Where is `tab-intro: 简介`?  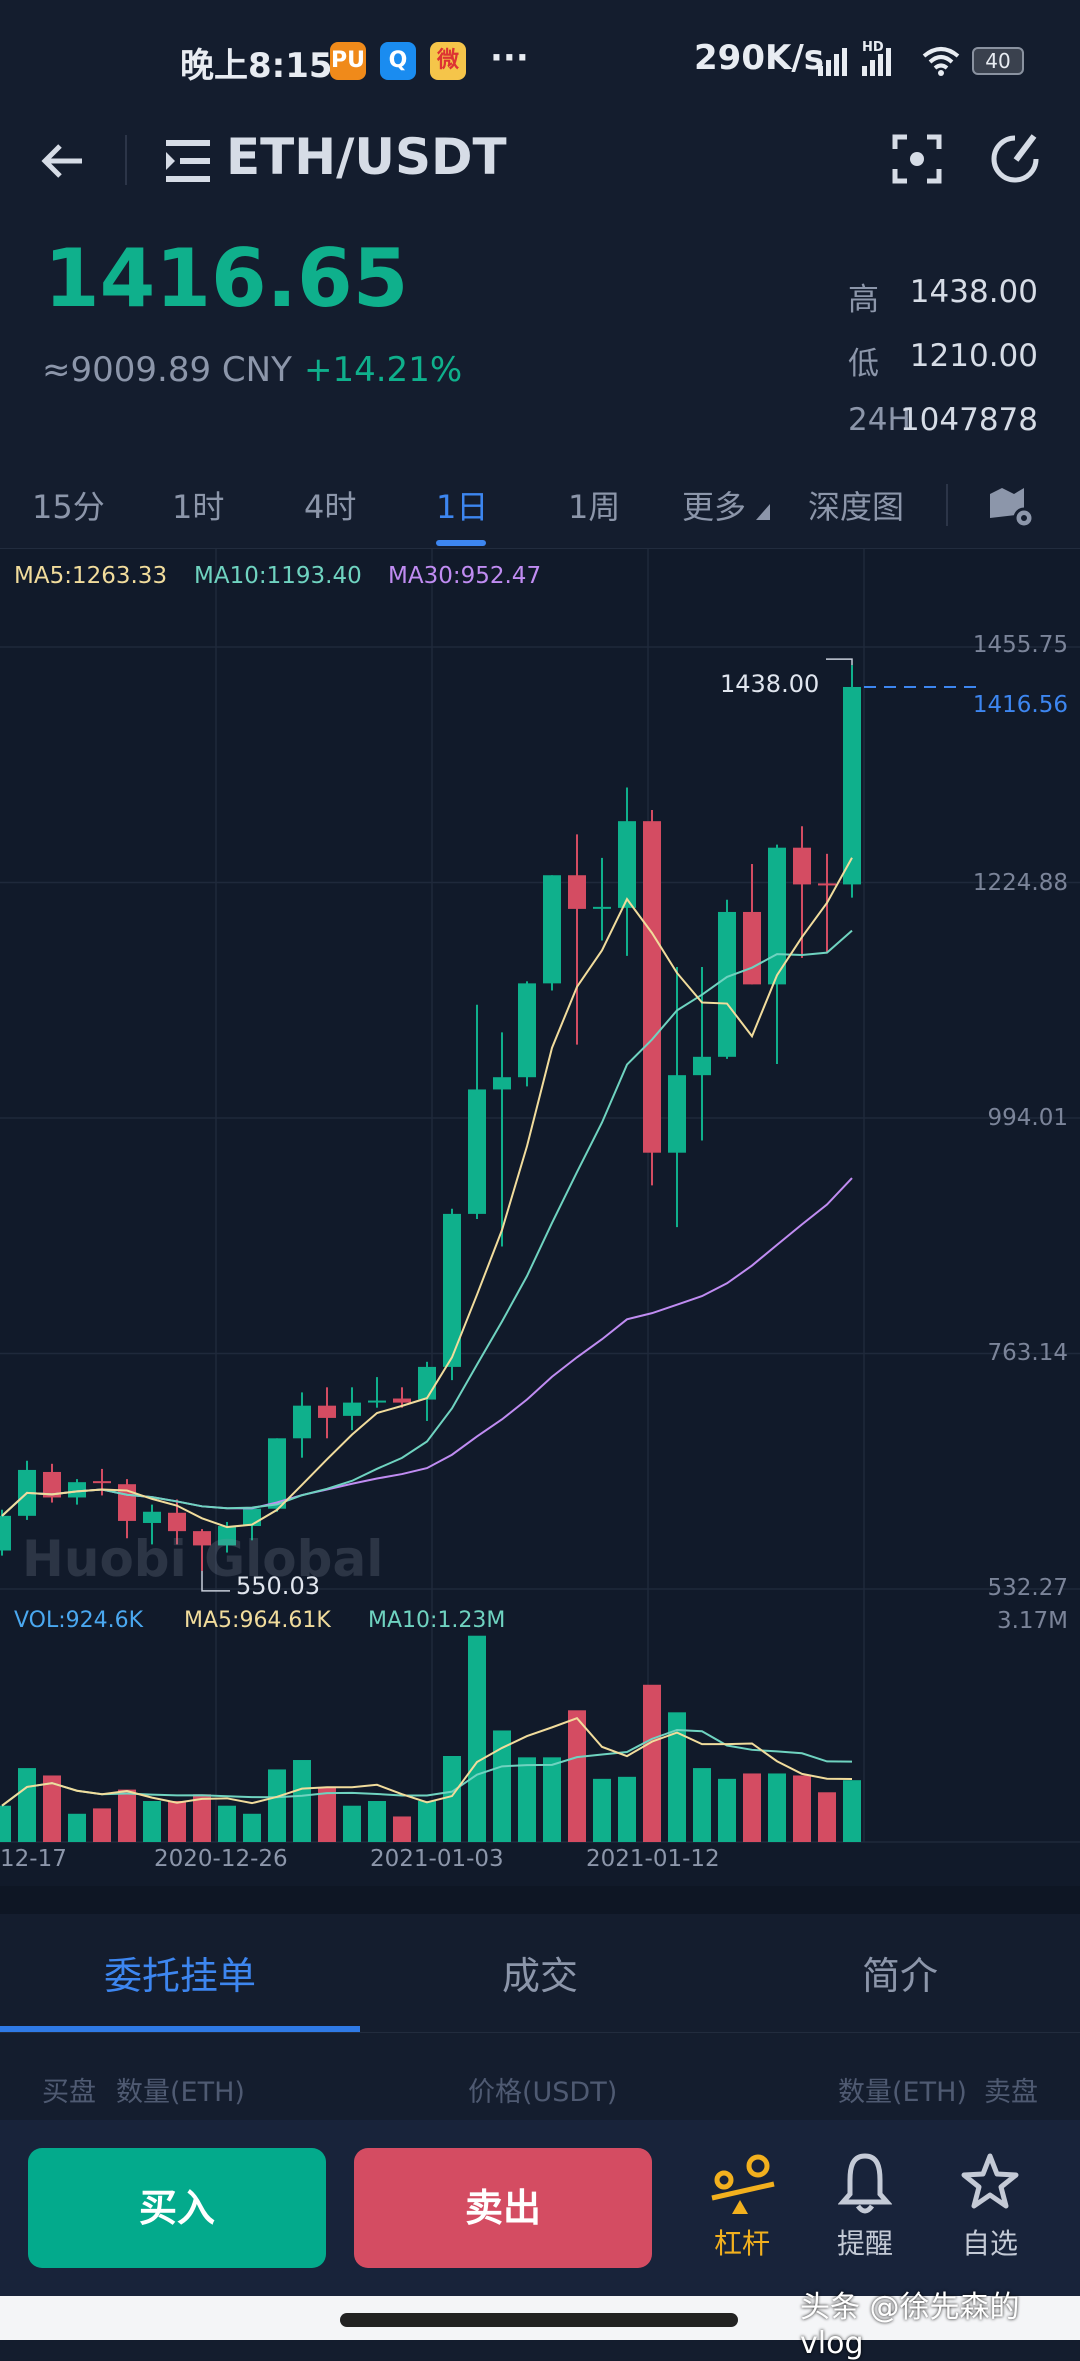 tab-intro: 简介 is located at coordinates (900, 1976).